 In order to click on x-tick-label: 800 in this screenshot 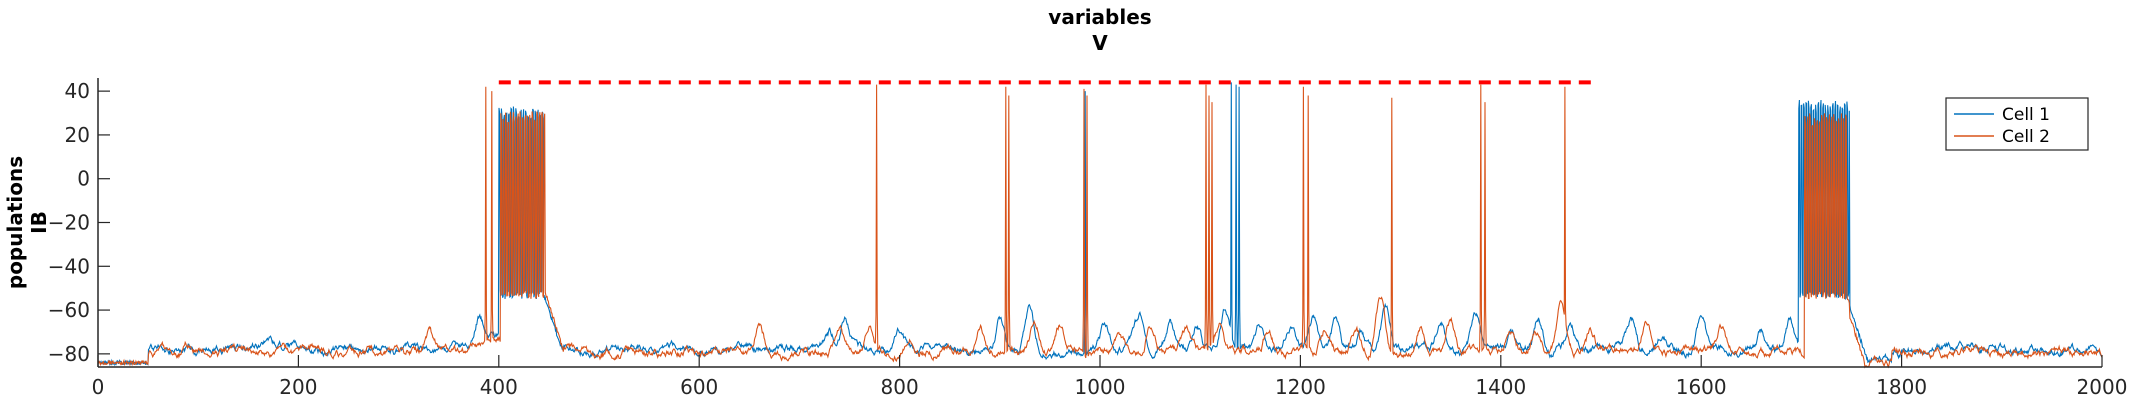, I will do `click(900, 387)`.